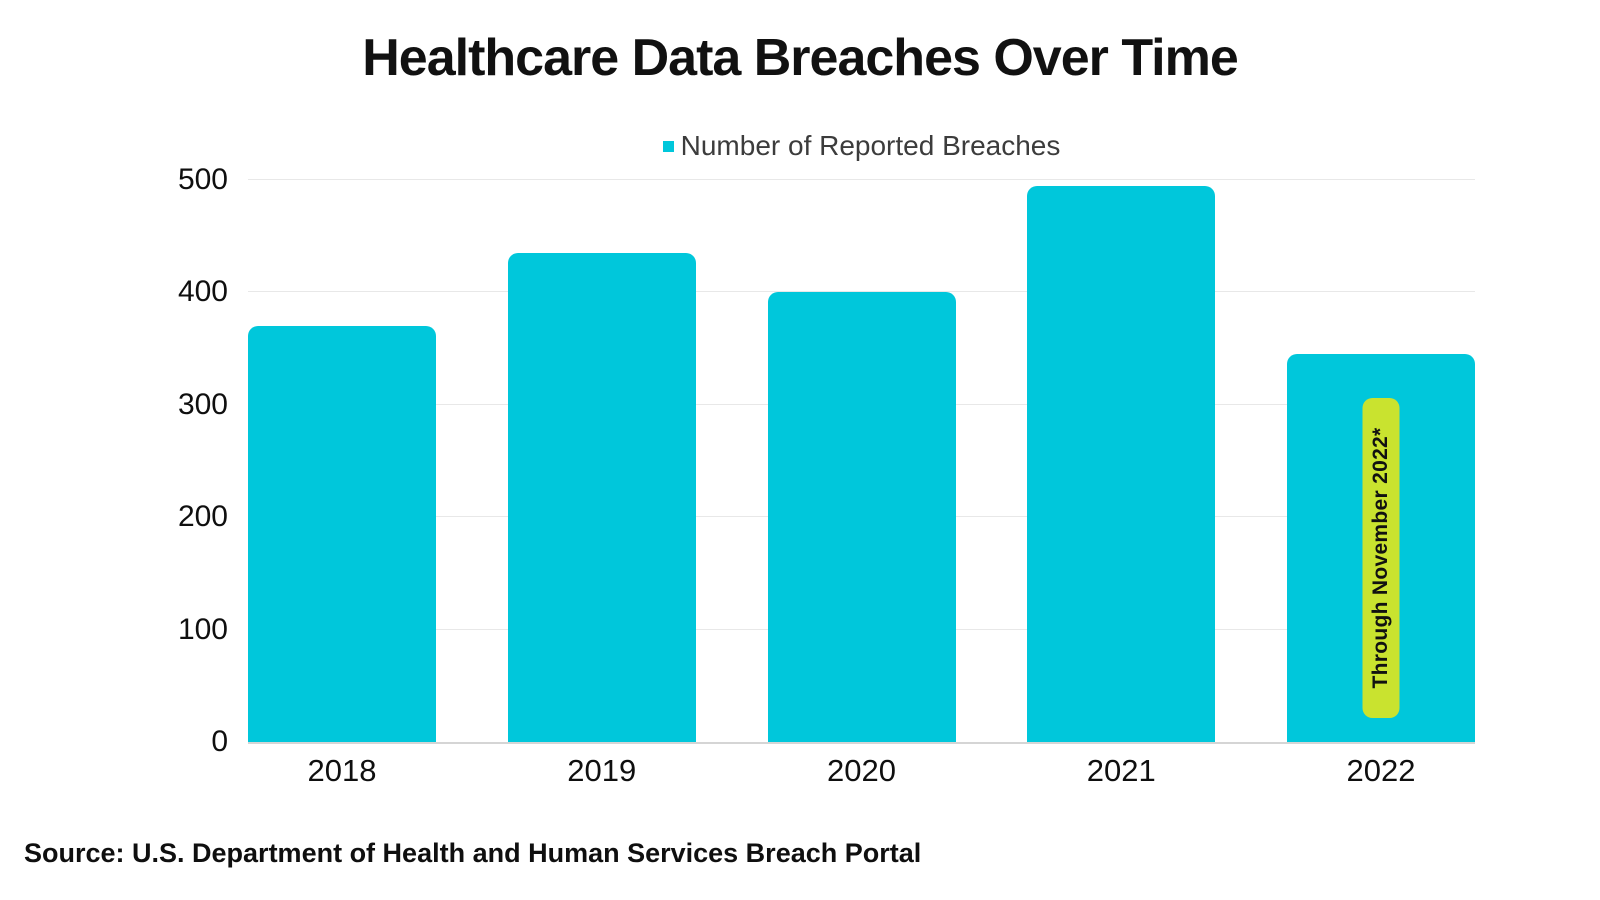 The image size is (1600, 900). I want to click on y-tick-label: 300, so click(202, 404).